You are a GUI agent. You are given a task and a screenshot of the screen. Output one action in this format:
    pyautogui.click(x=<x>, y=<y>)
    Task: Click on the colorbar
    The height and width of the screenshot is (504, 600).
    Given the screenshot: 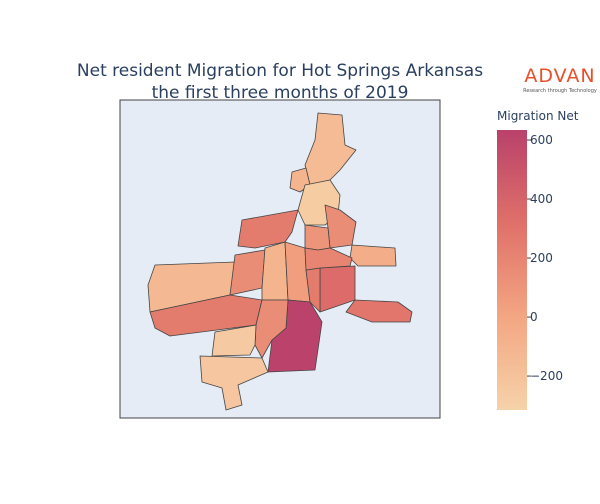 What is the action you would take?
    pyautogui.click(x=512, y=270)
    